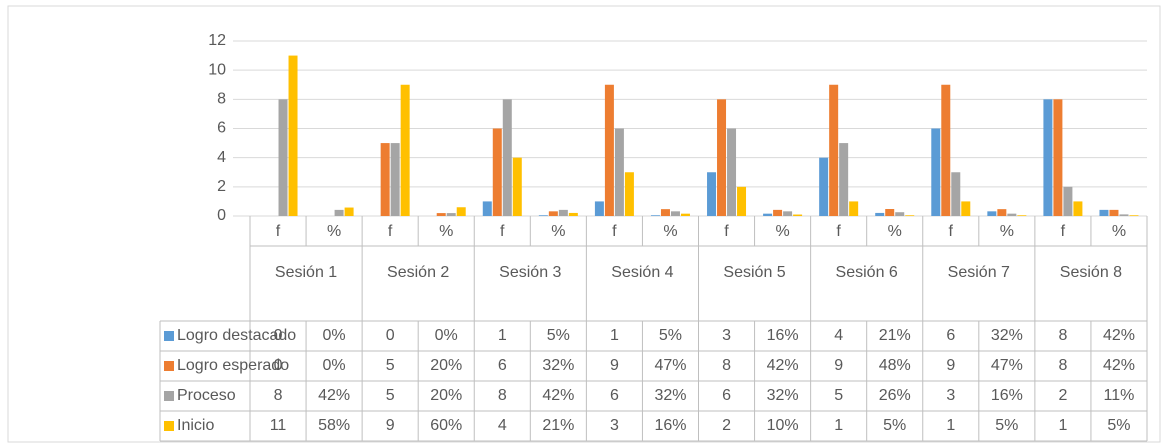  Describe the element at coordinates (783, 425) in the screenshot. I see `table-cell: 10%` at that location.